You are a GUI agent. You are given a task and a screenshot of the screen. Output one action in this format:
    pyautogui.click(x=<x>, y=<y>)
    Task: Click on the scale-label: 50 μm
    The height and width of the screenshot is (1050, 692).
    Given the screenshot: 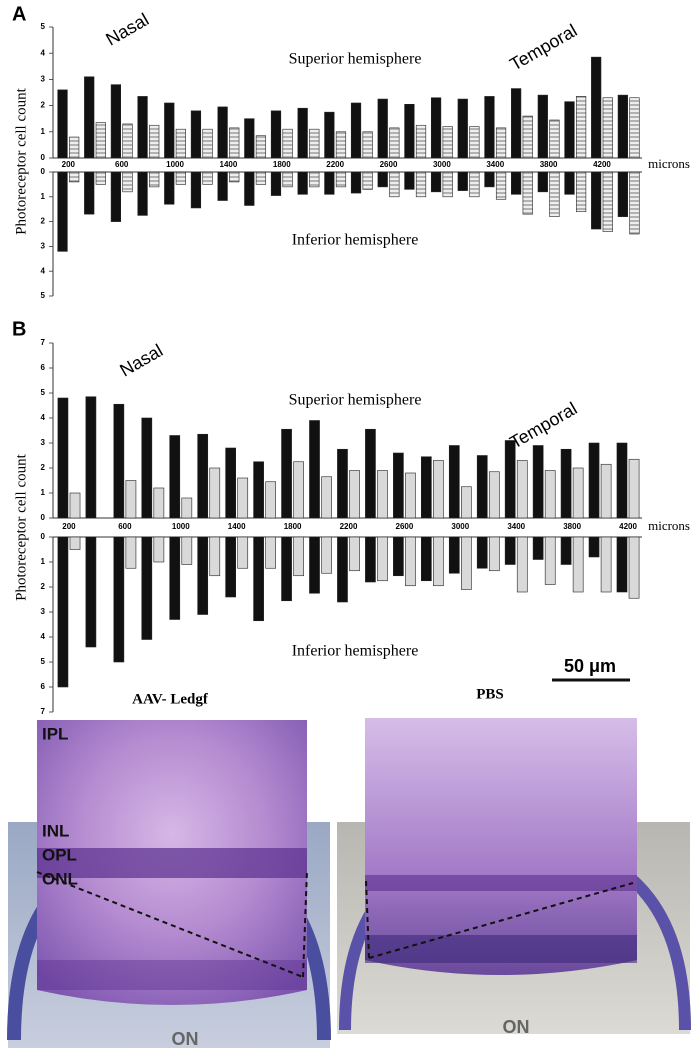 What is the action you would take?
    pyautogui.click(x=590, y=666)
    